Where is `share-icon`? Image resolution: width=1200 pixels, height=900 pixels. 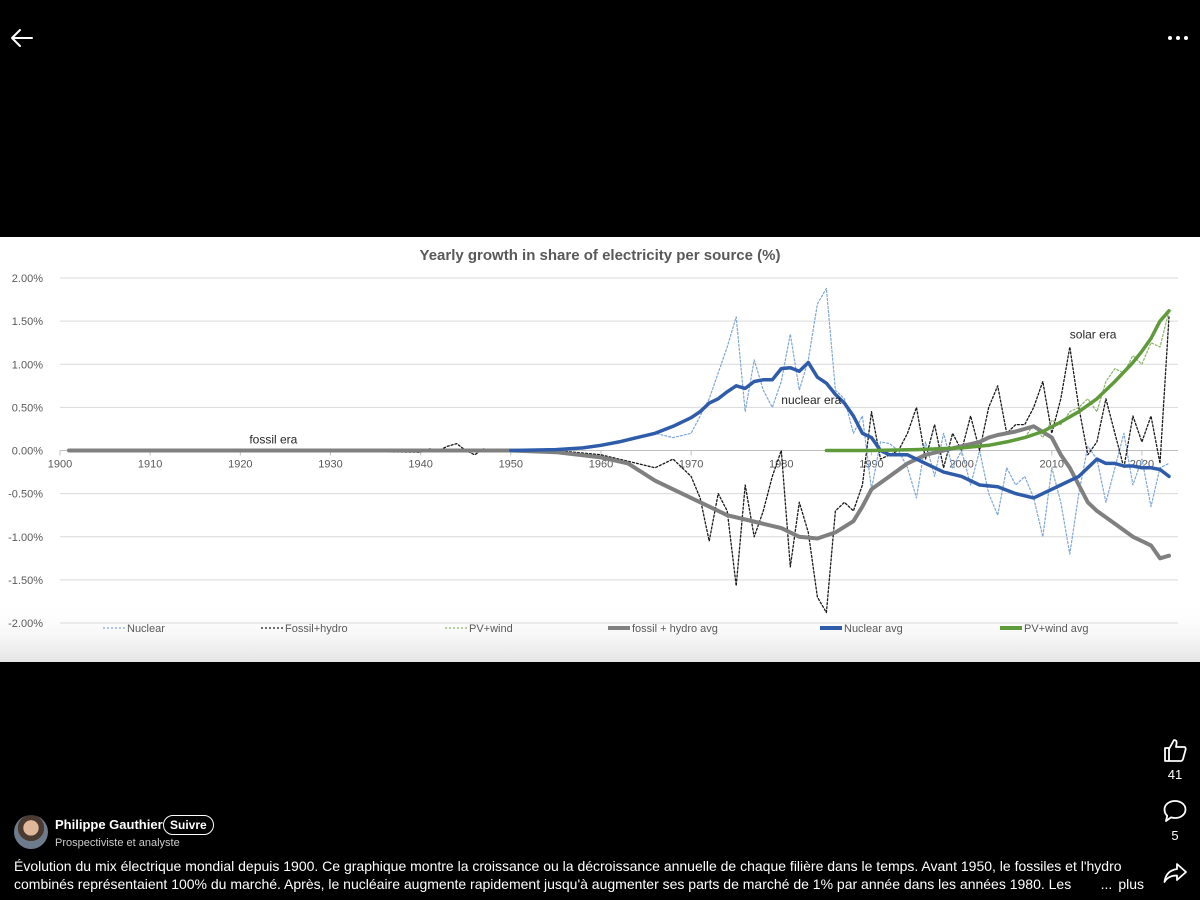 share-icon is located at coordinates (1175, 873).